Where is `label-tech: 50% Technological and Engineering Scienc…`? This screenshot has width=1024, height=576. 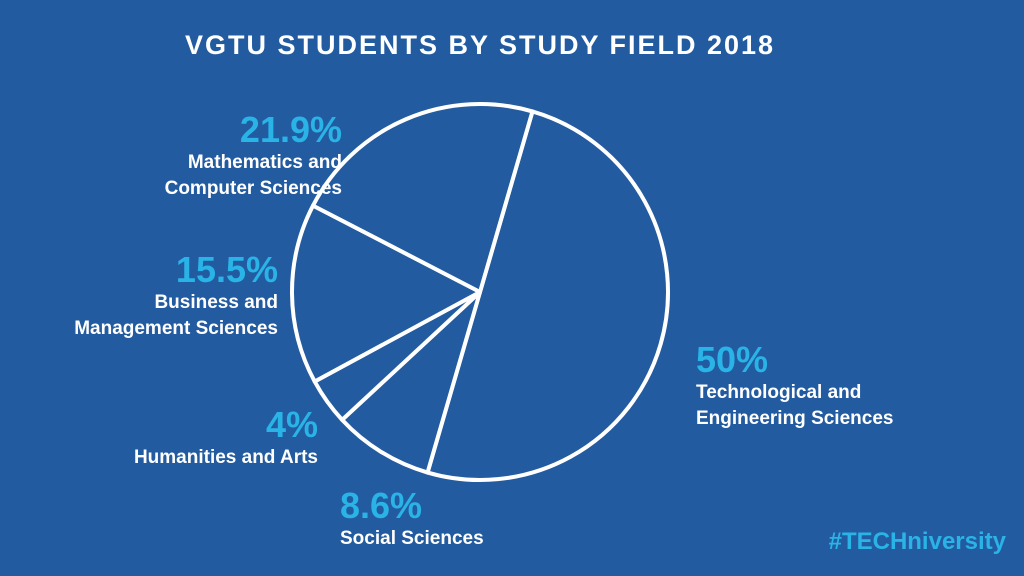
label-tech: 50% Technological and Engineering Scienc… is located at coordinates (794, 386).